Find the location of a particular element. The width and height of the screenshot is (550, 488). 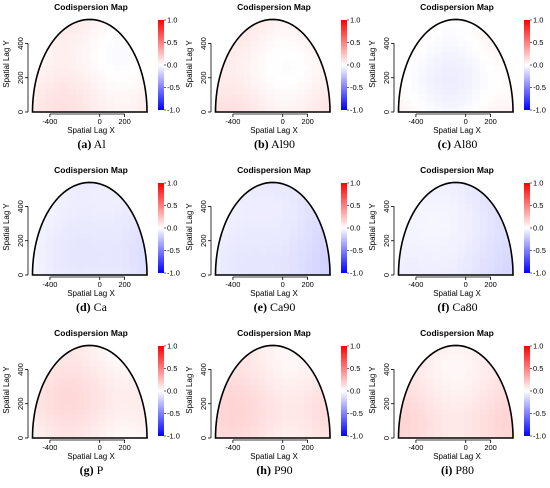

y-tick-label: 0 is located at coordinates (203, 438).